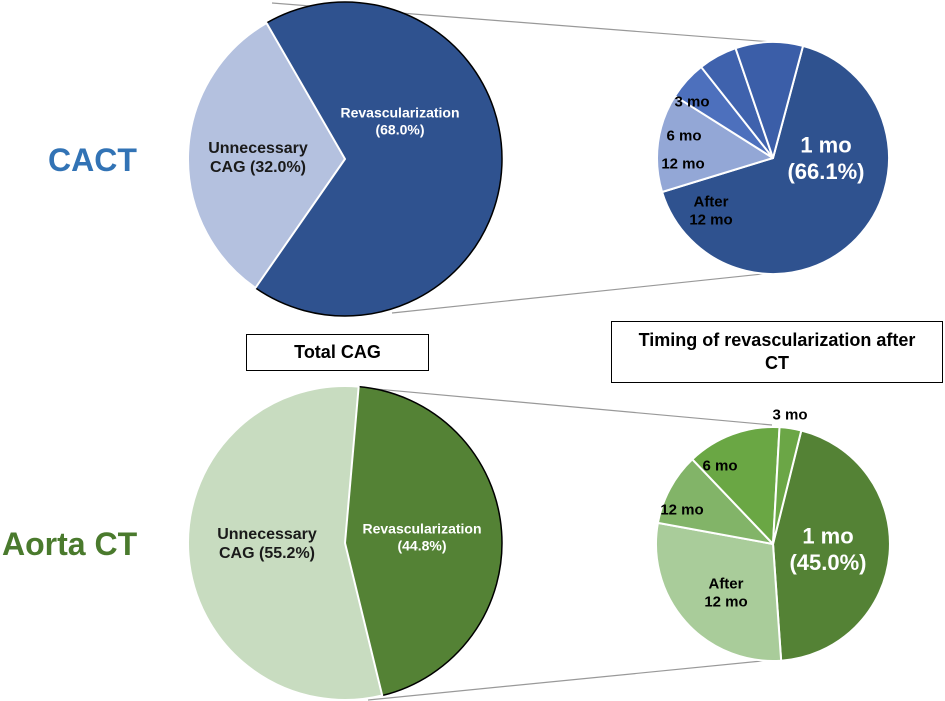  What do you see at coordinates (70, 544) in the screenshot?
I see `aorta-ct-row-label: Aorta CT` at bounding box center [70, 544].